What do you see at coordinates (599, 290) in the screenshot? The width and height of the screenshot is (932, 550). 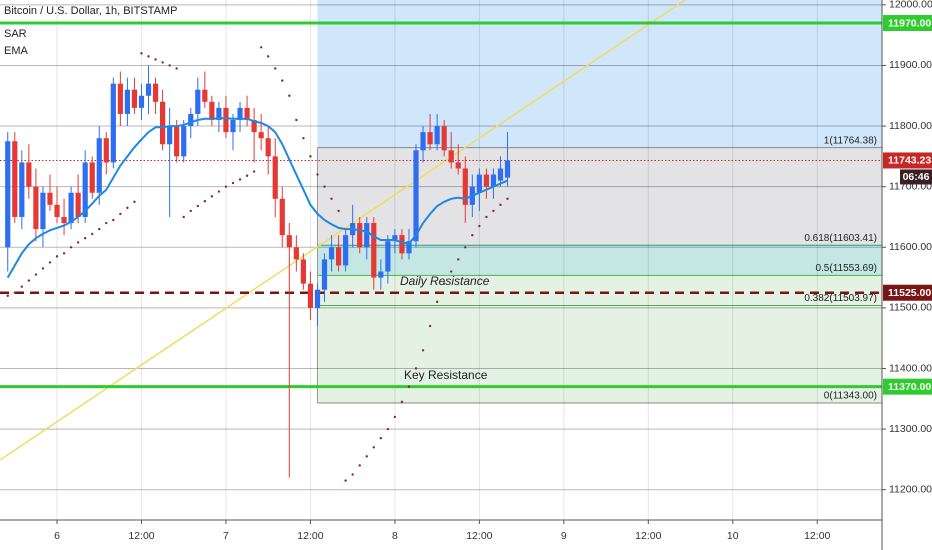 I see `fib-zone` at bounding box center [599, 290].